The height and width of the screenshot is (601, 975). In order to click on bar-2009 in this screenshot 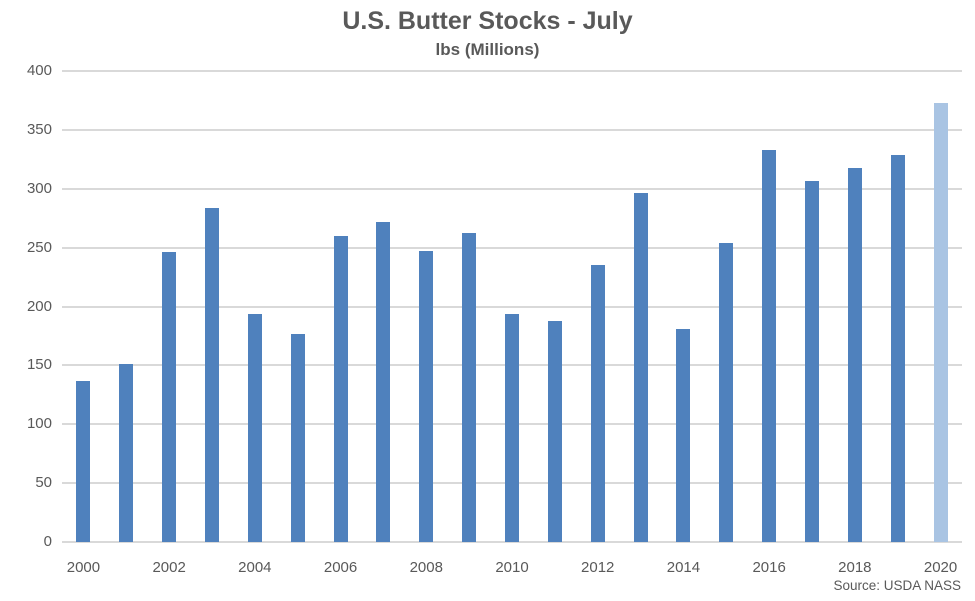, I will do `click(469, 387)`.